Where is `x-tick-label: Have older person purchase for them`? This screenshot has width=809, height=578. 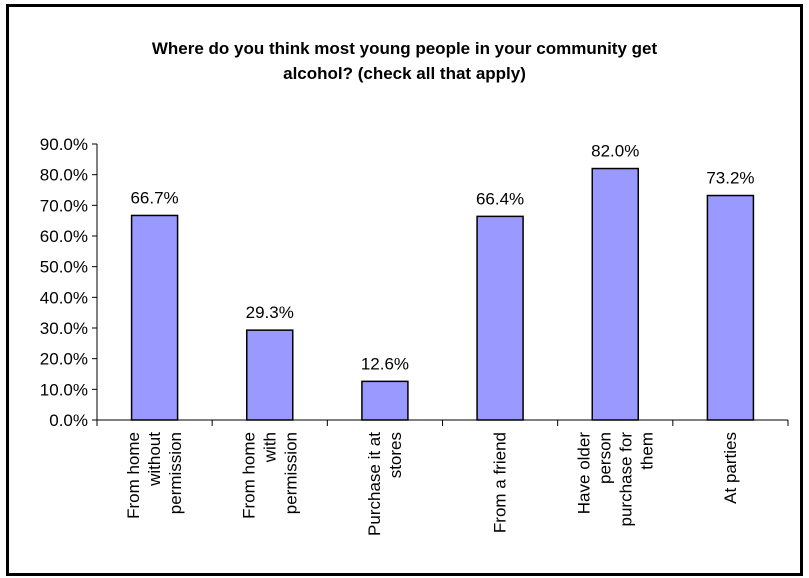 x-tick-label: Have older person purchase for them is located at coordinates (615, 479).